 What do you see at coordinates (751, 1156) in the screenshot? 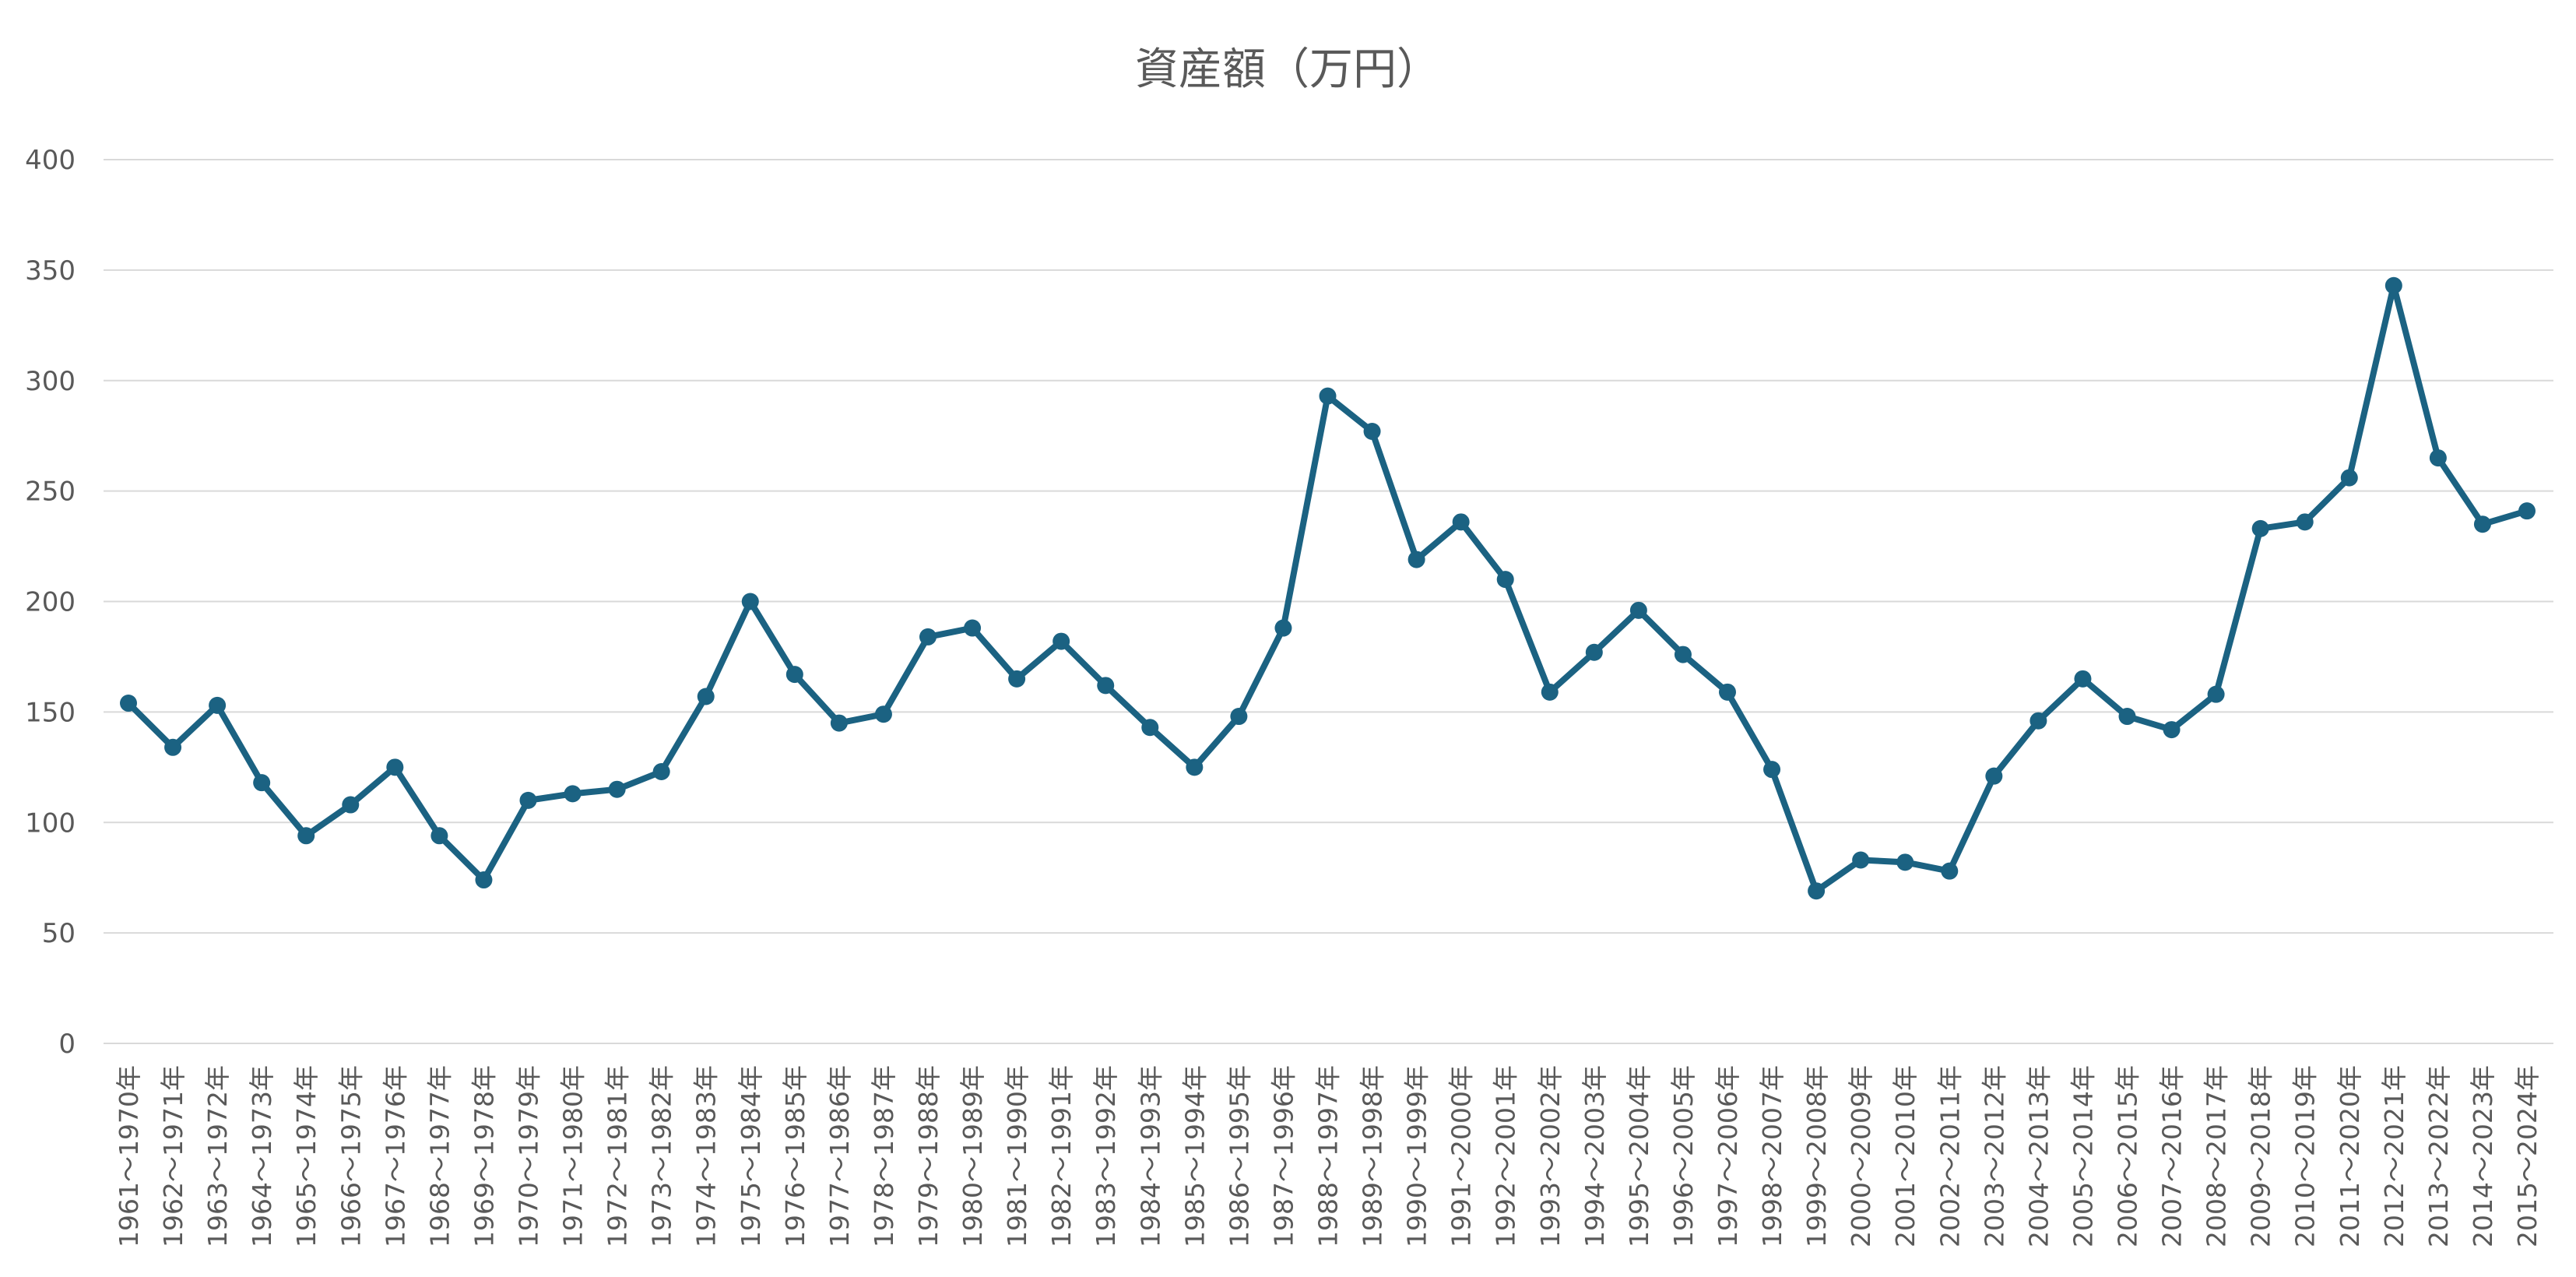
I see `x-tick-label: 1975～1984年` at bounding box center [751, 1156].